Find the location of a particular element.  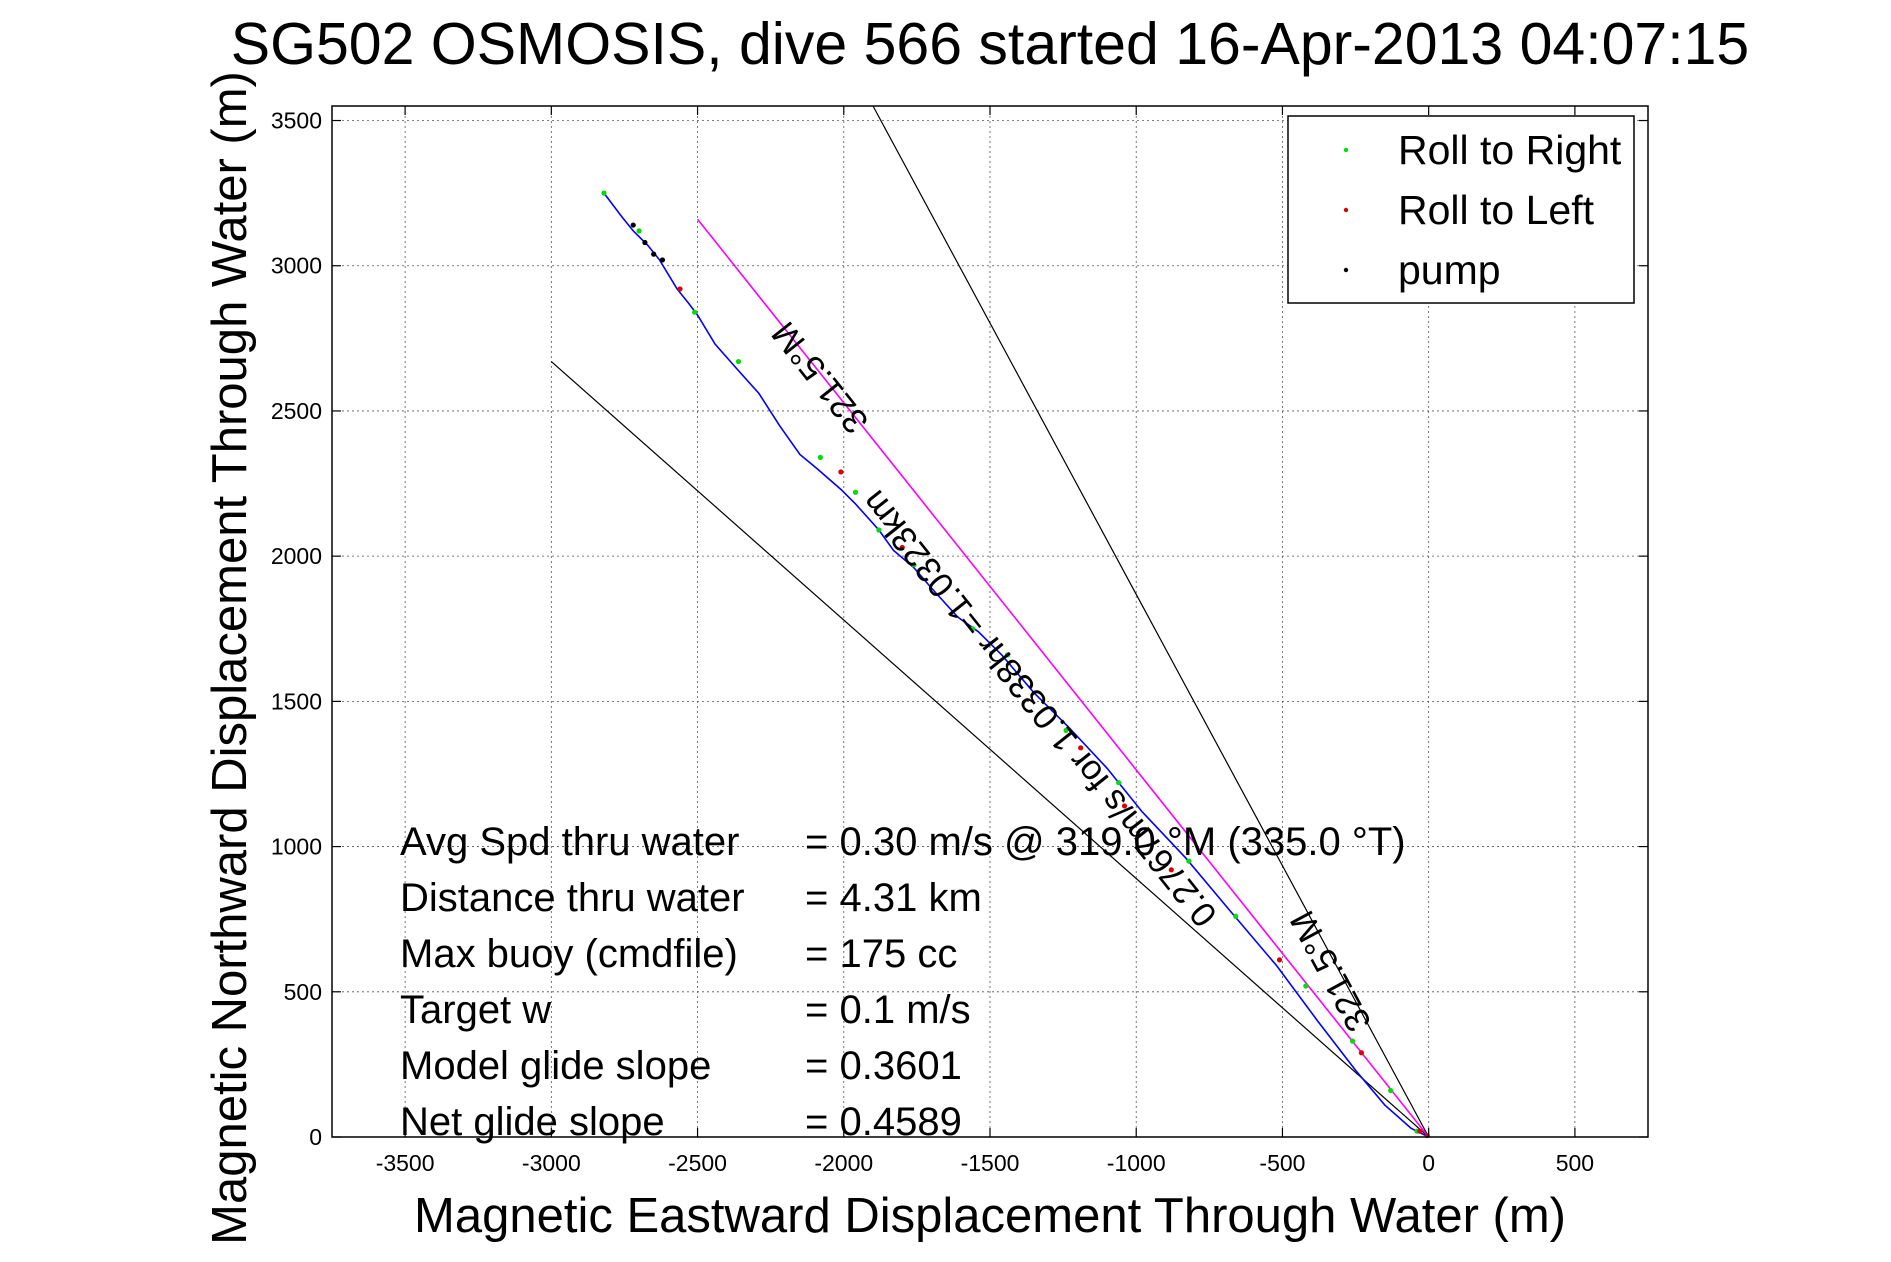

x-tick-label: -2500 is located at coordinates (697, 1163).